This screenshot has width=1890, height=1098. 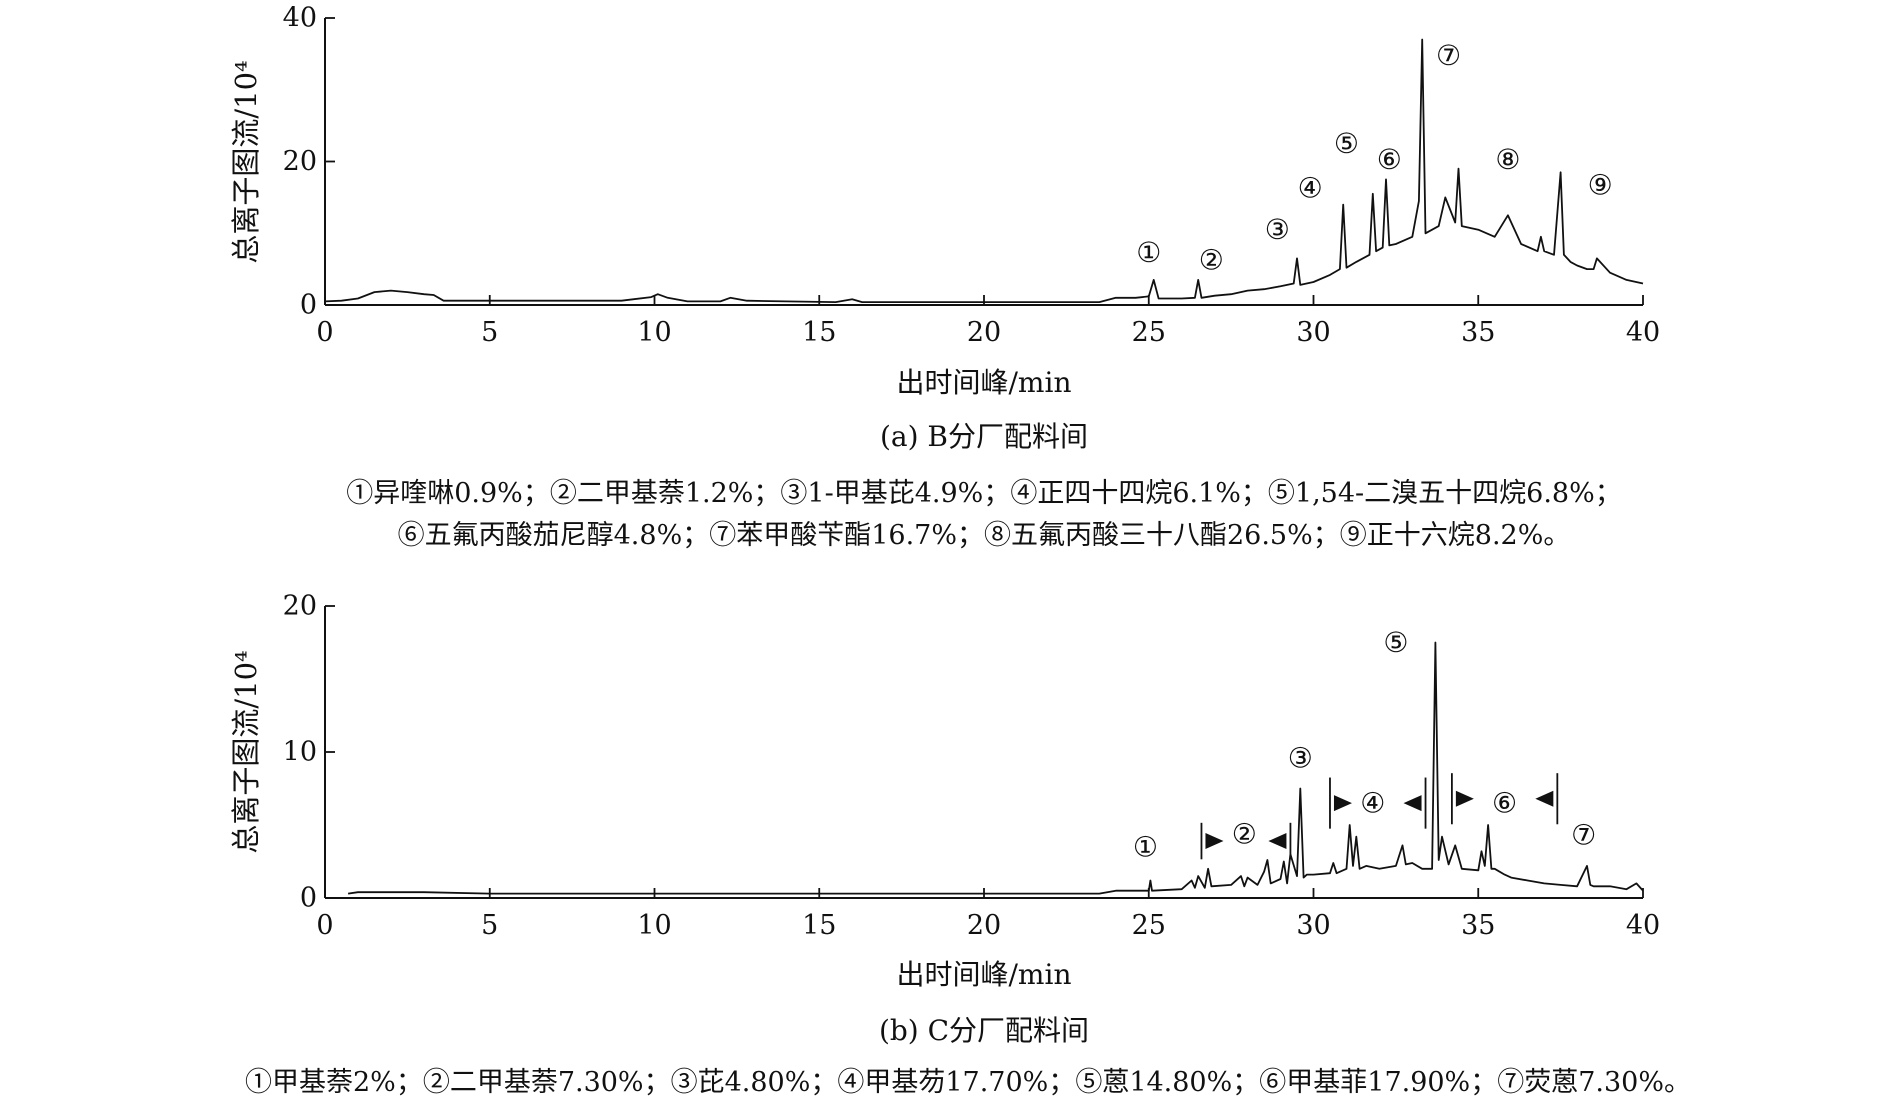 I want to click on y-axis-label: 总离子图流/10⁴, so click(x=246, y=751).